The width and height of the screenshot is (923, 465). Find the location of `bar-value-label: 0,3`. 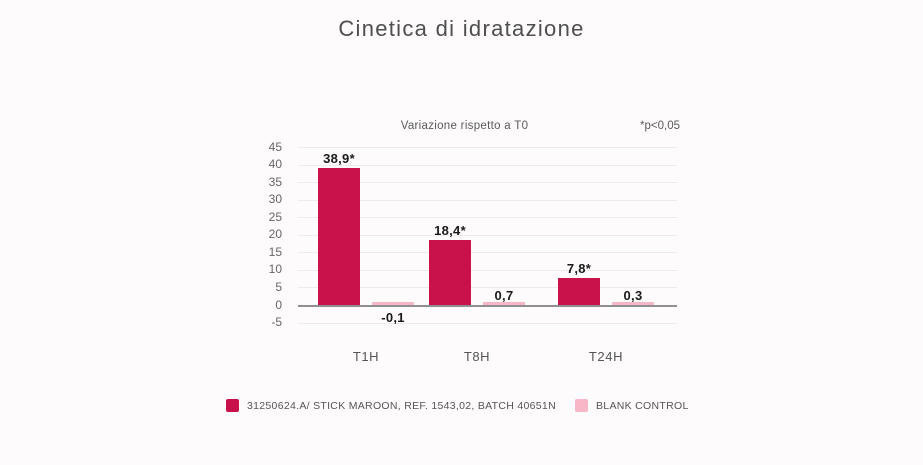

bar-value-label: 0,3 is located at coordinates (633, 295).